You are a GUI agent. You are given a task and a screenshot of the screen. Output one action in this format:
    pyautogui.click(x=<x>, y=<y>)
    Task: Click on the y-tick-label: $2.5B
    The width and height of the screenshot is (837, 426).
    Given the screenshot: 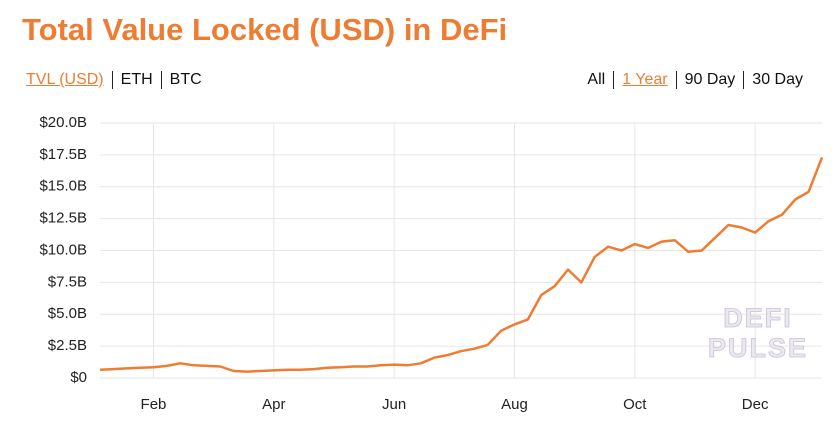 What is the action you would take?
    pyautogui.click(x=67, y=345)
    